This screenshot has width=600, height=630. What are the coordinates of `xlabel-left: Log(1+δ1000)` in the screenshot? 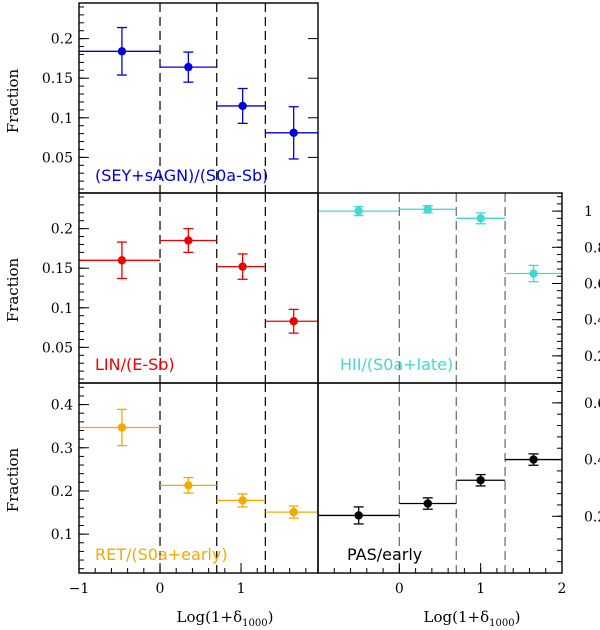 It's located at (225, 618).